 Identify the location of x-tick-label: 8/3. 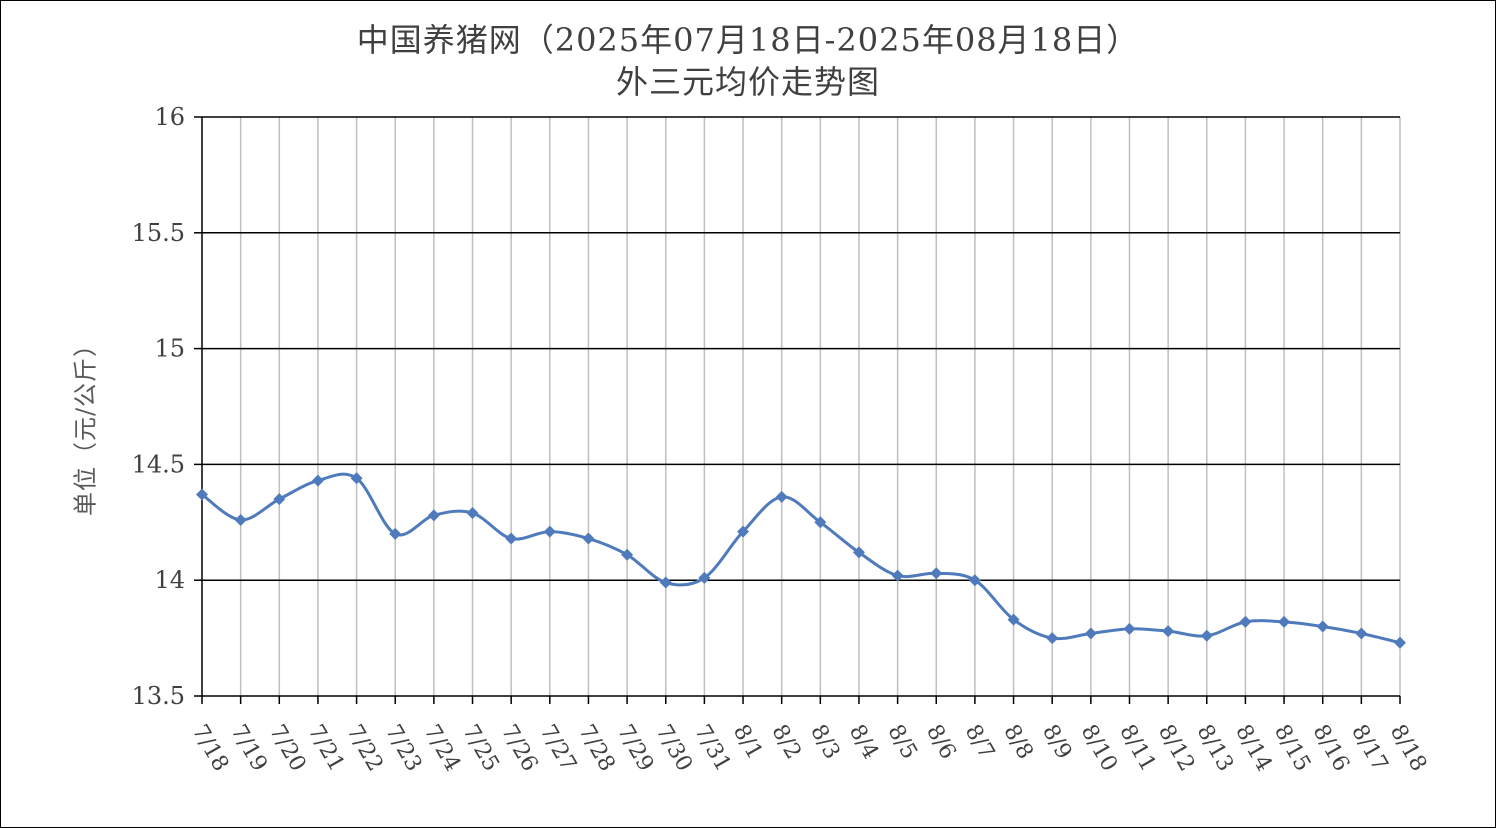
(824, 742).